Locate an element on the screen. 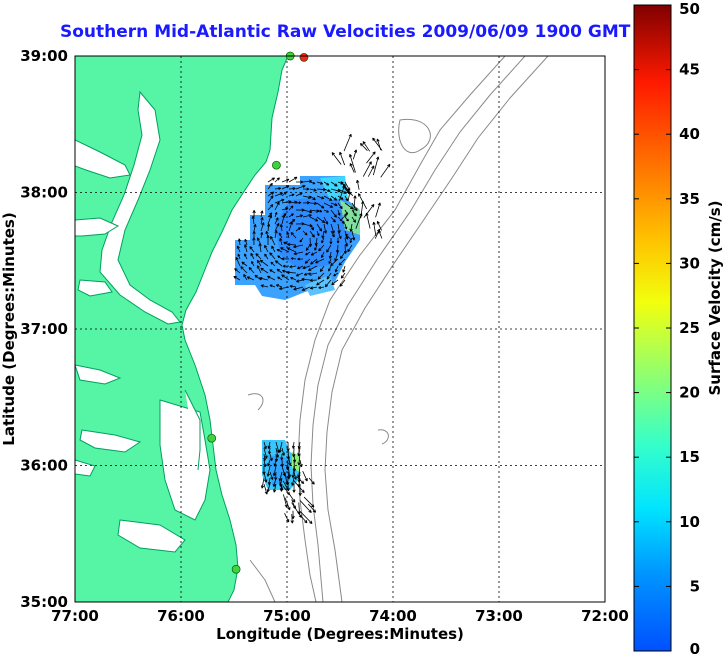 The width and height of the screenshot is (724, 663). colorbar-ticks: 0 5 10 15 20 25 30 35 40 45 50 is located at coordinates (667, 329).